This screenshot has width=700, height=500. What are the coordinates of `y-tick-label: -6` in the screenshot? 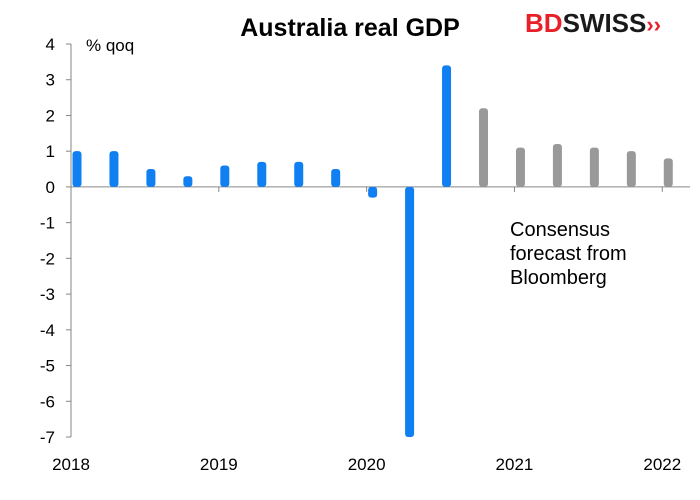 It's located at (47, 401).